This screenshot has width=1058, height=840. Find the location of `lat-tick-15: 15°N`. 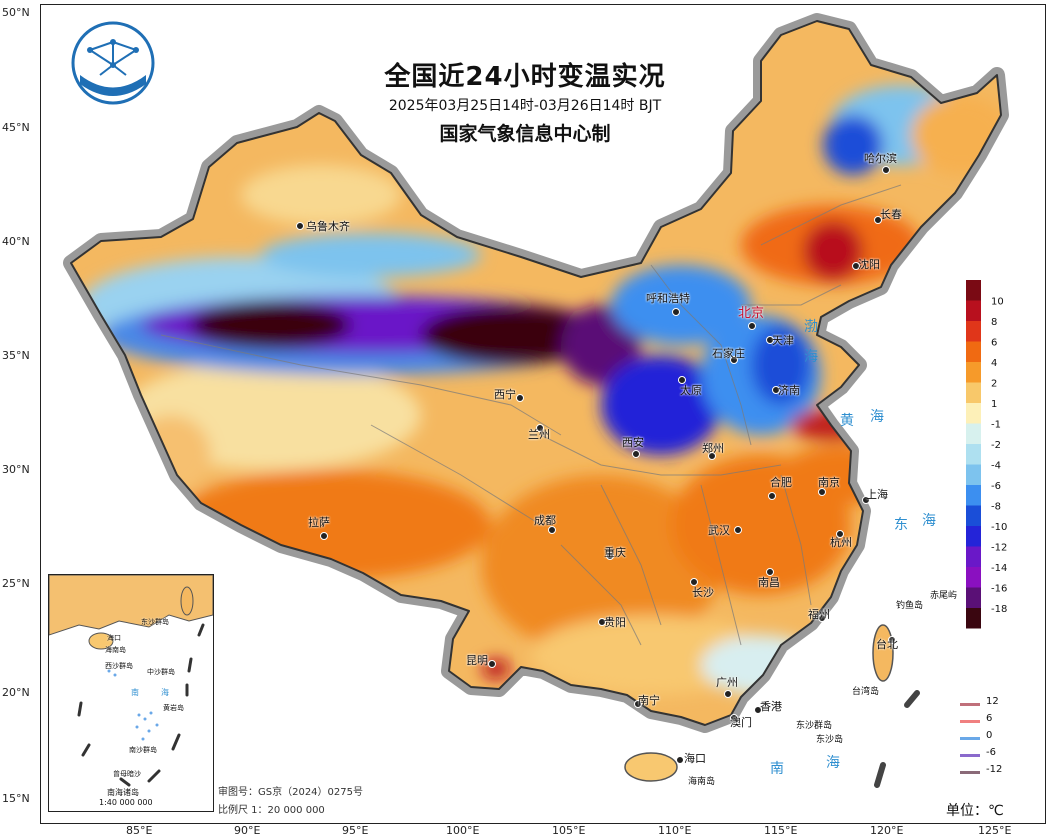

lat-tick-15: 15°N is located at coordinates (16, 798).